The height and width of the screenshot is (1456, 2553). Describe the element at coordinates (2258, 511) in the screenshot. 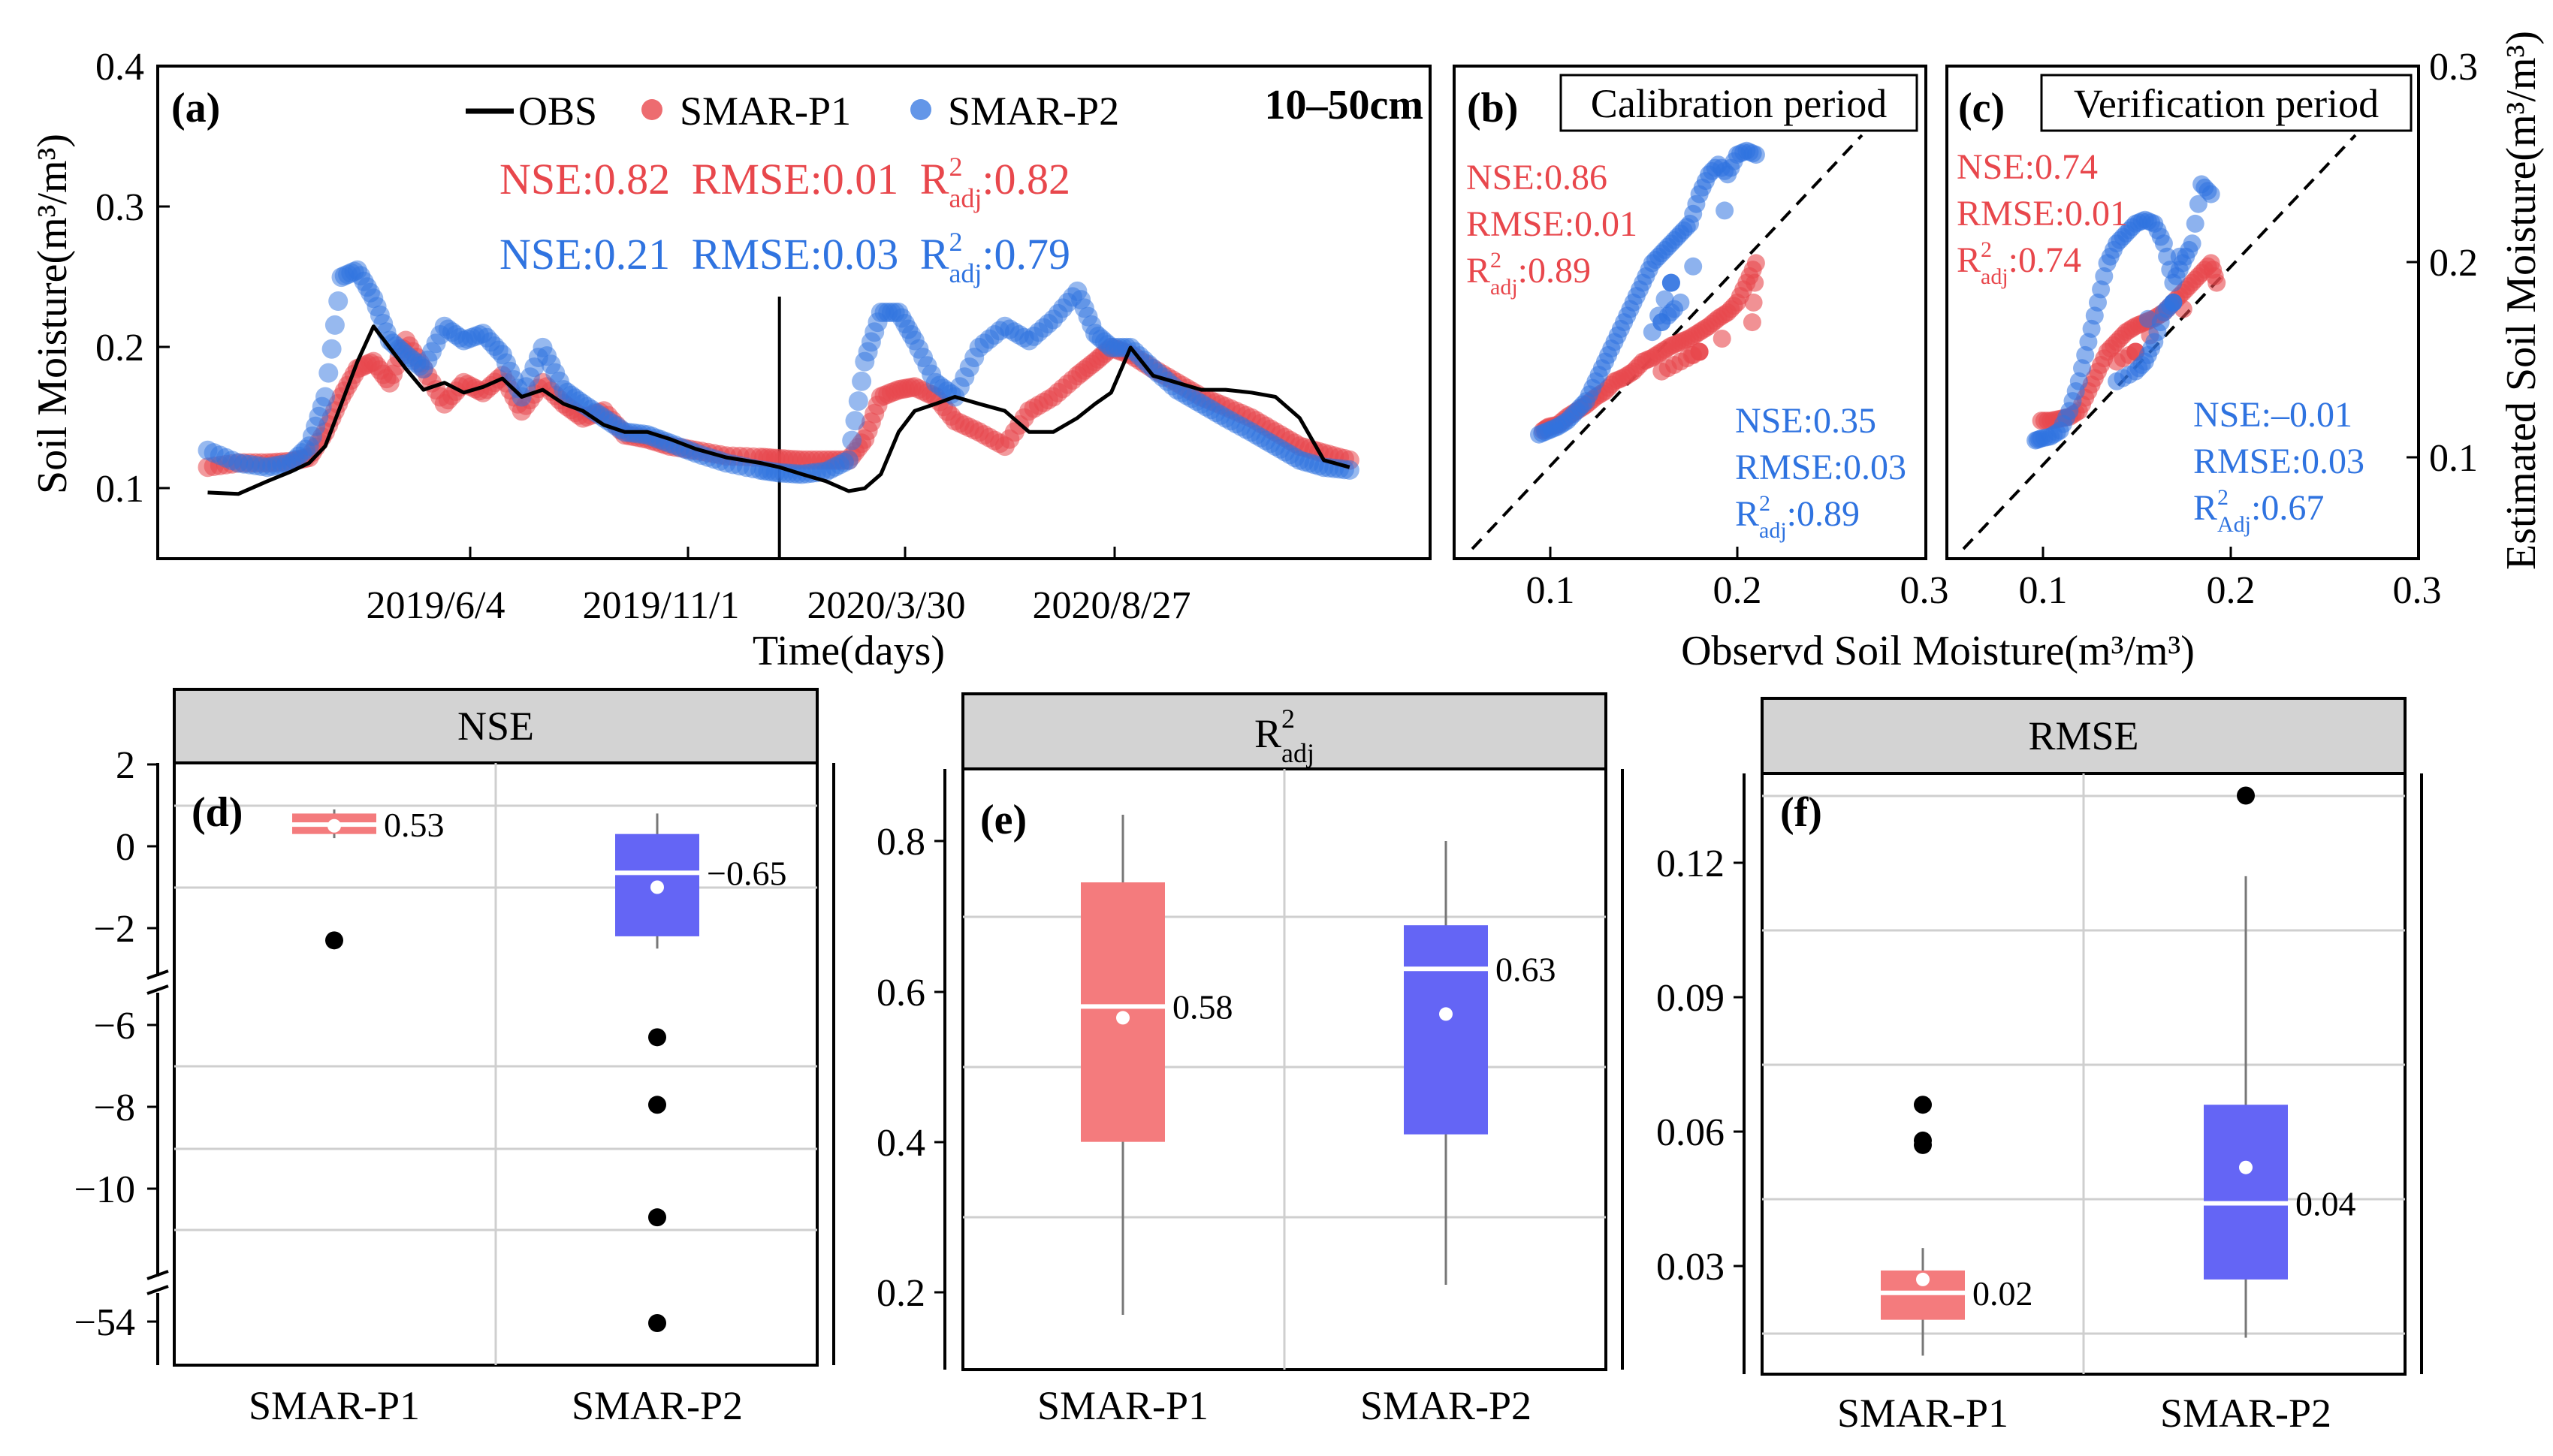

I see `metric-r2: R2 Adj:0.67` at that location.